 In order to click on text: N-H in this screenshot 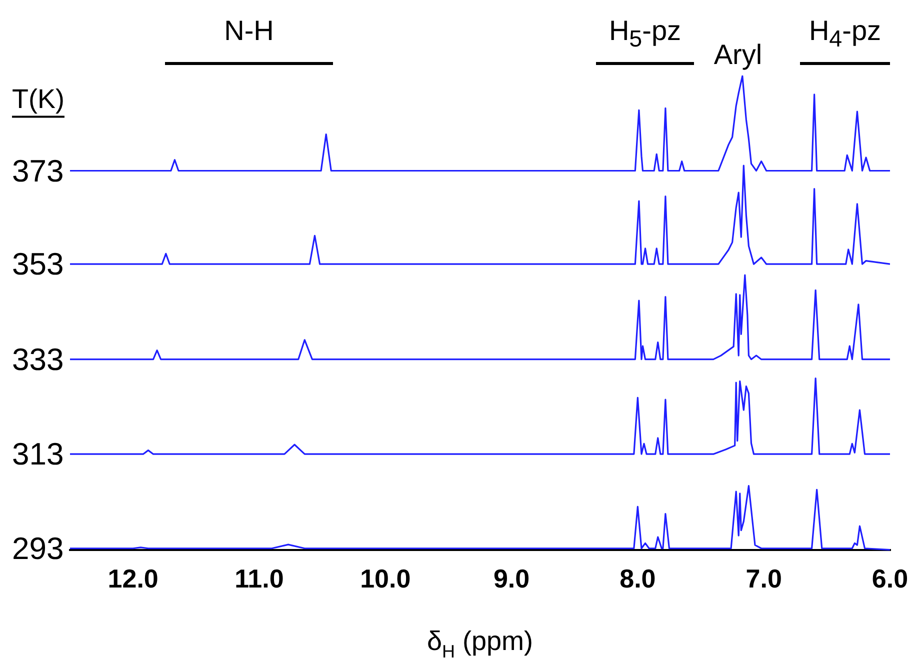, I will do `click(249, 31)`.